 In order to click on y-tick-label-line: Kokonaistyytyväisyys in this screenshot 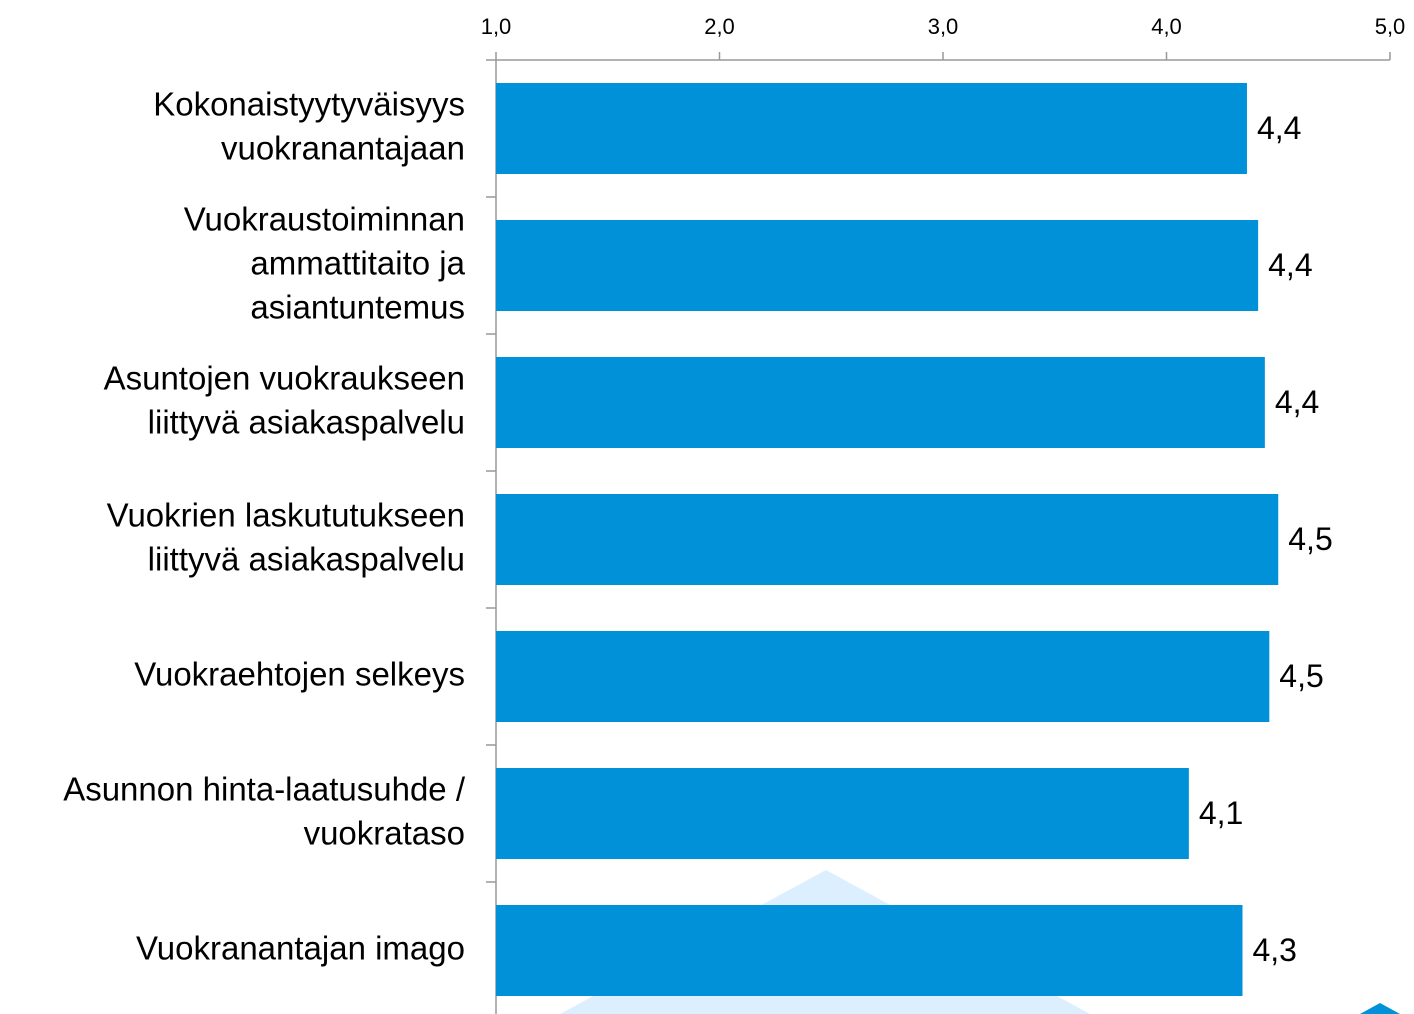, I will do `click(309, 103)`.